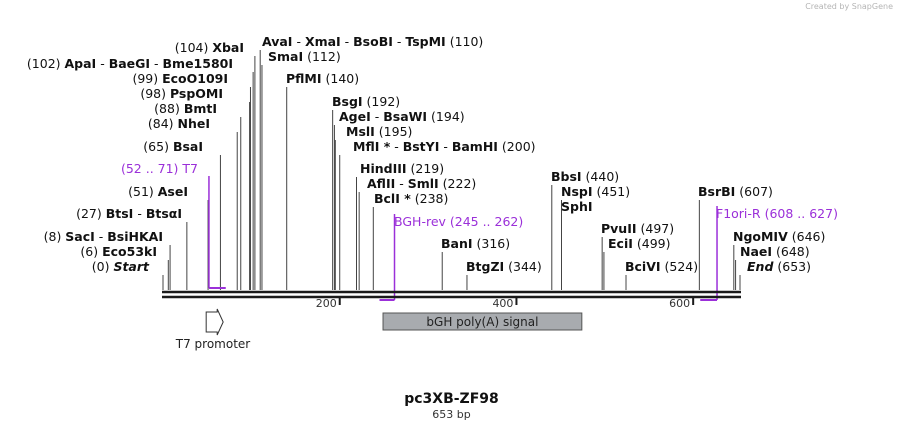  I want to click on site-enzyme-name: ApaI, so click(81, 63).